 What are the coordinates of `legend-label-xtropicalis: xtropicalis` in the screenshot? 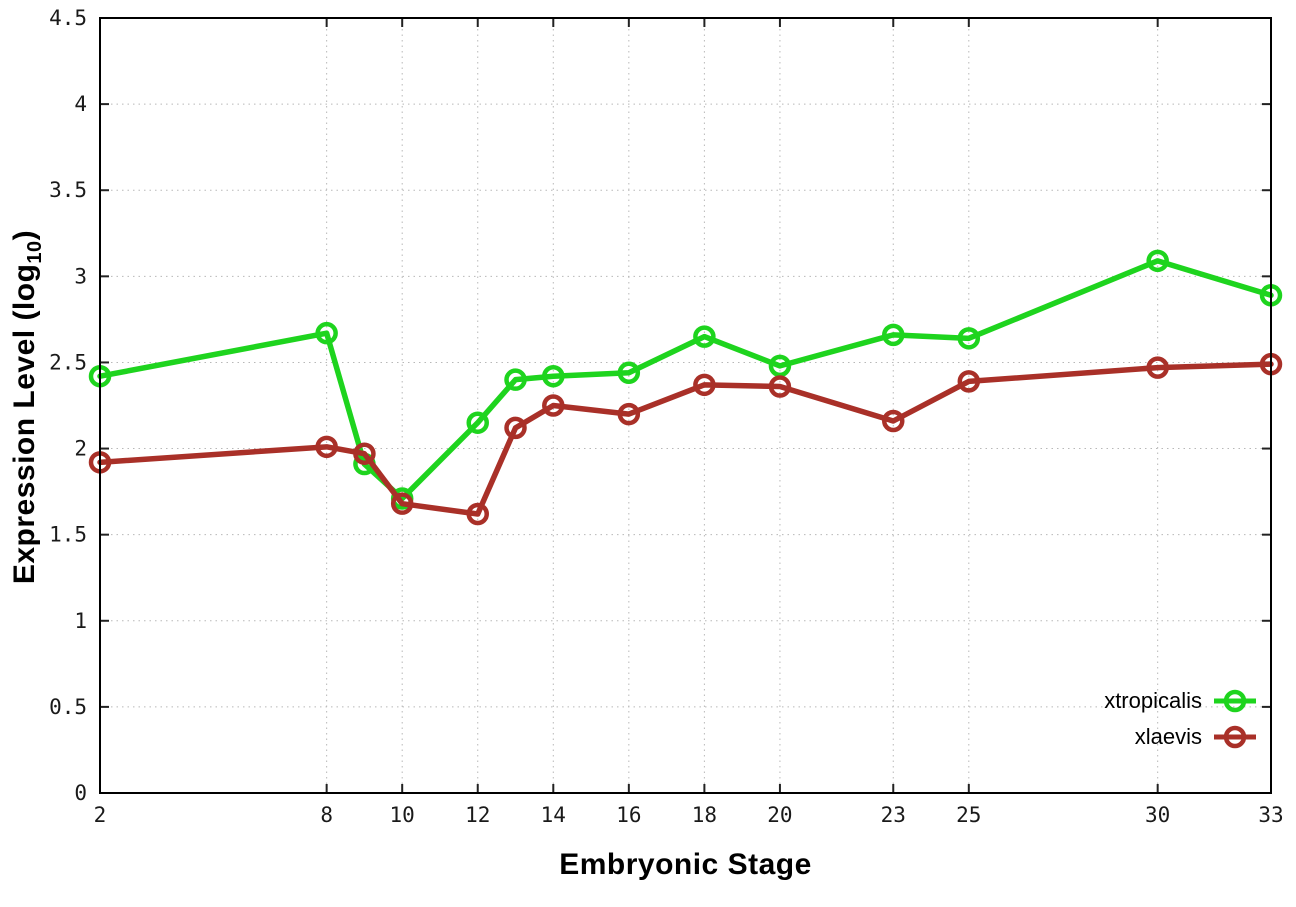 It's located at (1153, 700).